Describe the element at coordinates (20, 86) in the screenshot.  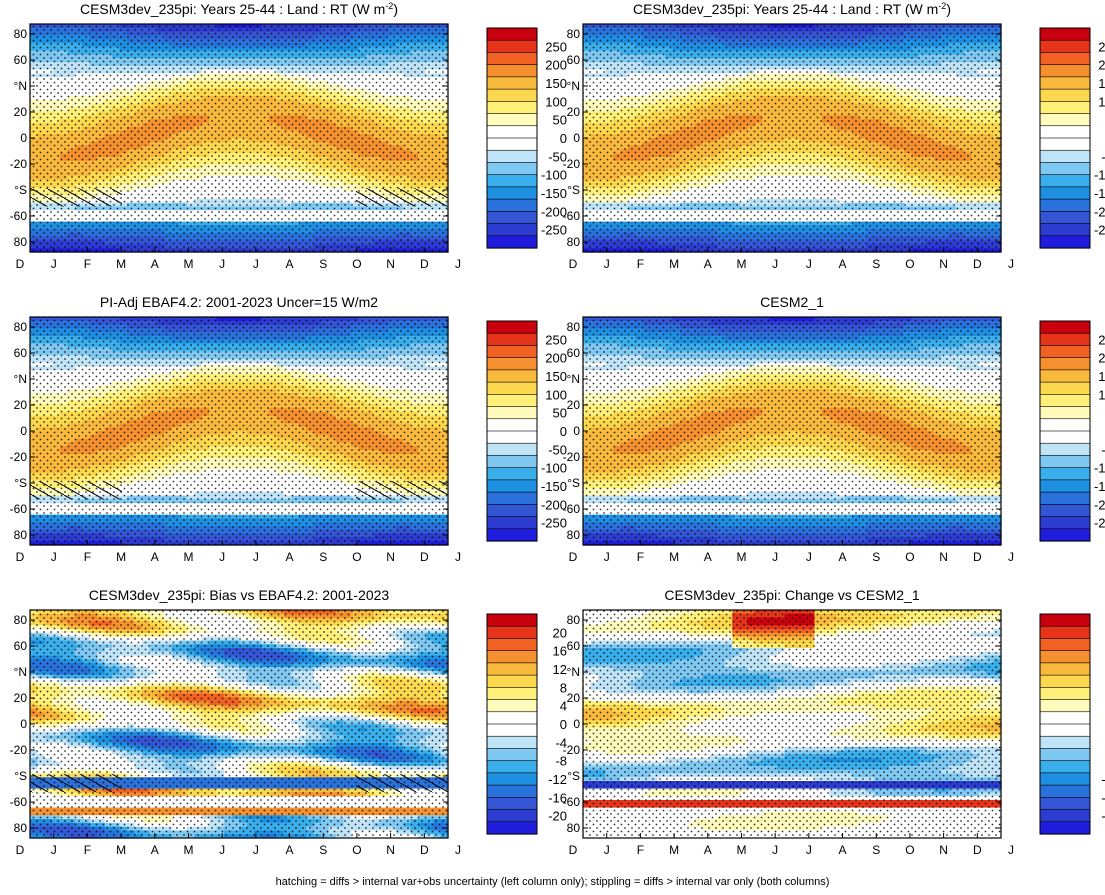
I see `y-tick-label: °N` at that location.